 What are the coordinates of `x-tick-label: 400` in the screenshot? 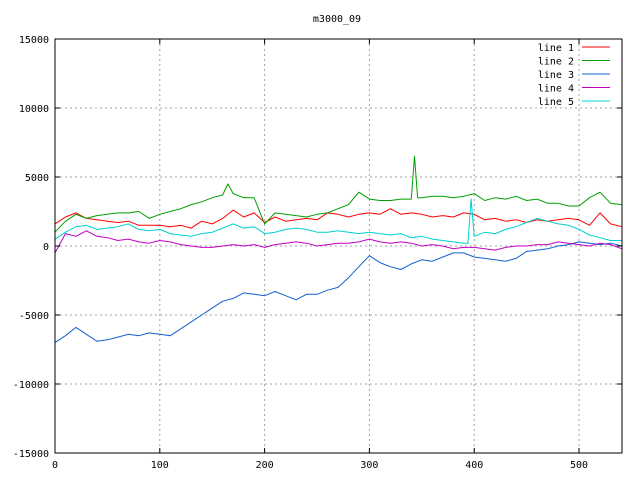 It's located at (474, 465).